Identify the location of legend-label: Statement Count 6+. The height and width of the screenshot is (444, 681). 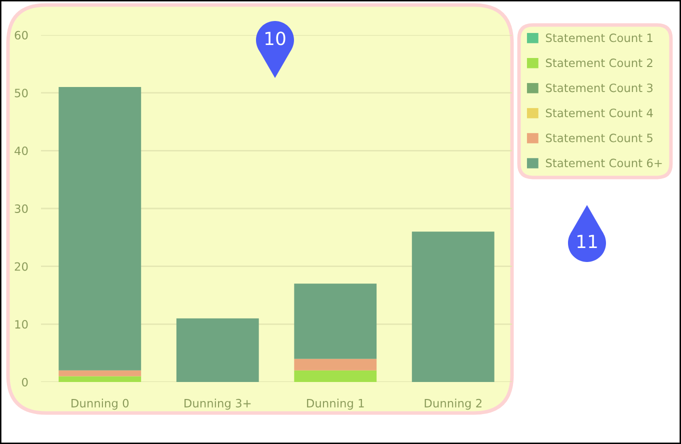
(604, 163).